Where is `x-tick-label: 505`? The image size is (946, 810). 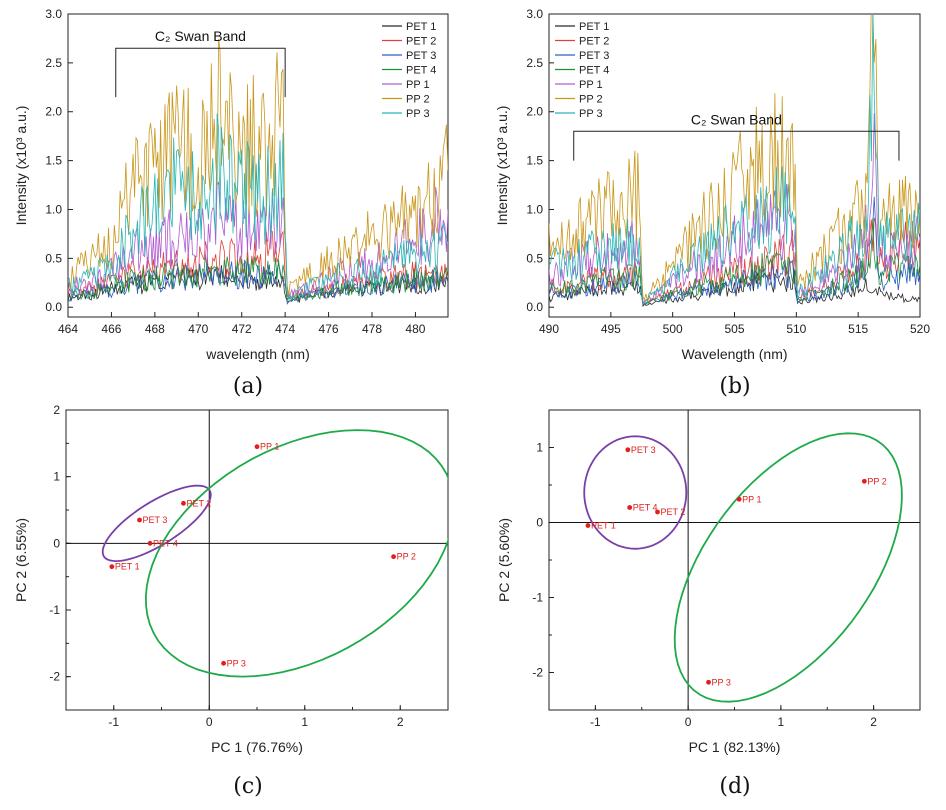
x-tick-label: 505 is located at coordinates (734, 329).